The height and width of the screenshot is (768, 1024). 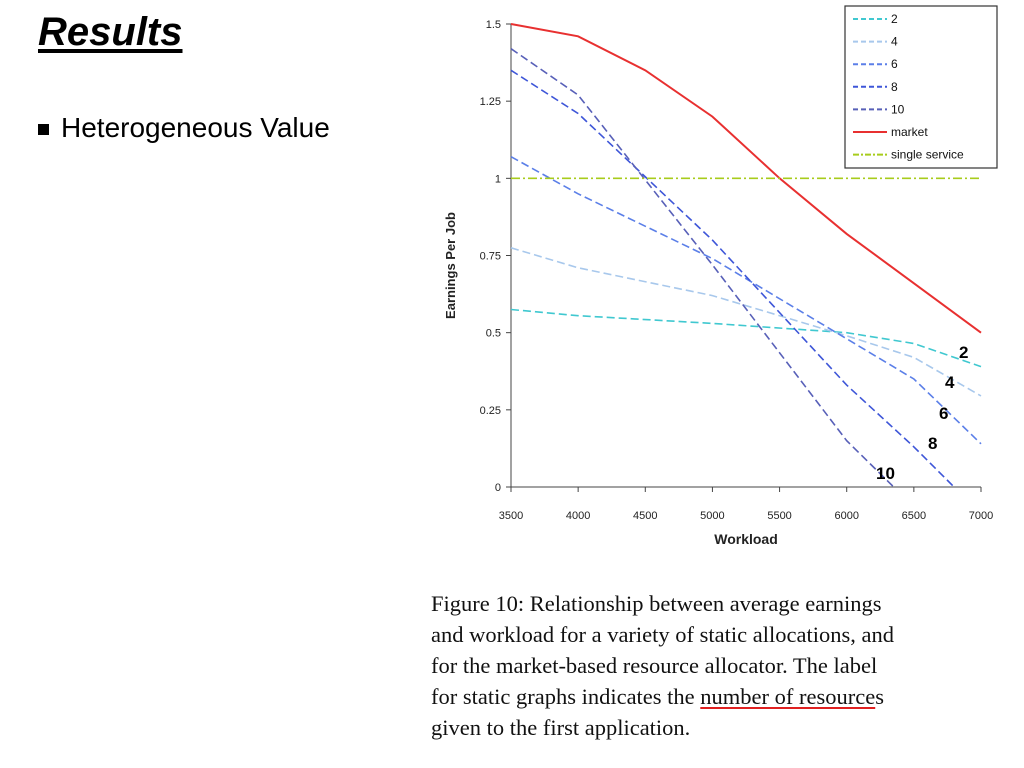 I want to click on legend-label-market: market, so click(x=909, y=132).